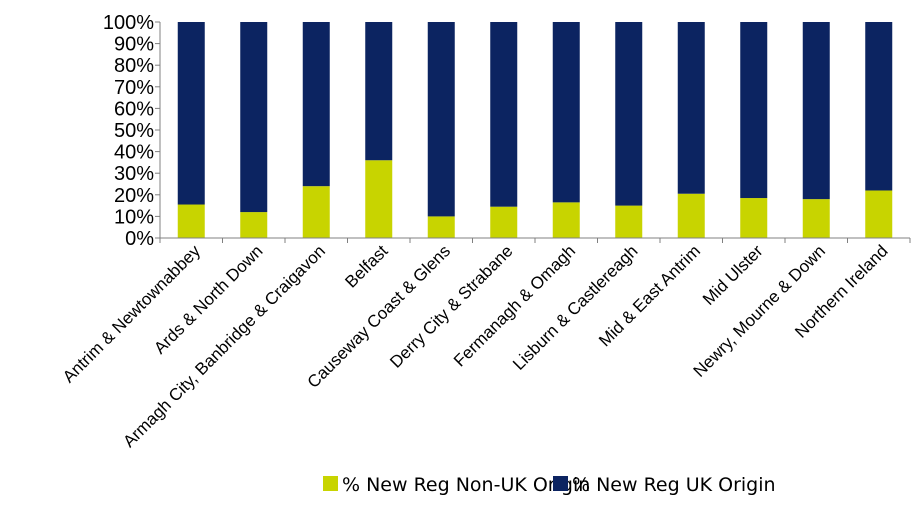  What do you see at coordinates (134, 45) in the screenshot?
I see `y-tick-label: 90%` at bounding box center [134, 45].